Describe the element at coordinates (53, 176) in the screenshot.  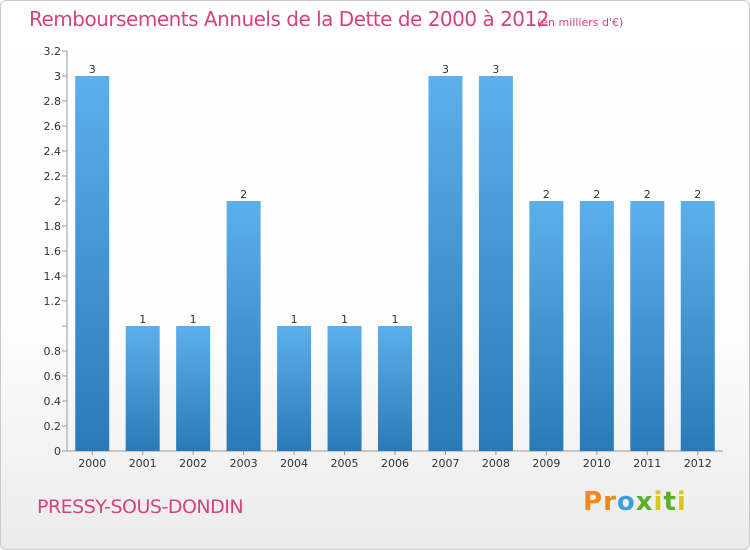
I see `y-tick-label: 2.2` at that location.